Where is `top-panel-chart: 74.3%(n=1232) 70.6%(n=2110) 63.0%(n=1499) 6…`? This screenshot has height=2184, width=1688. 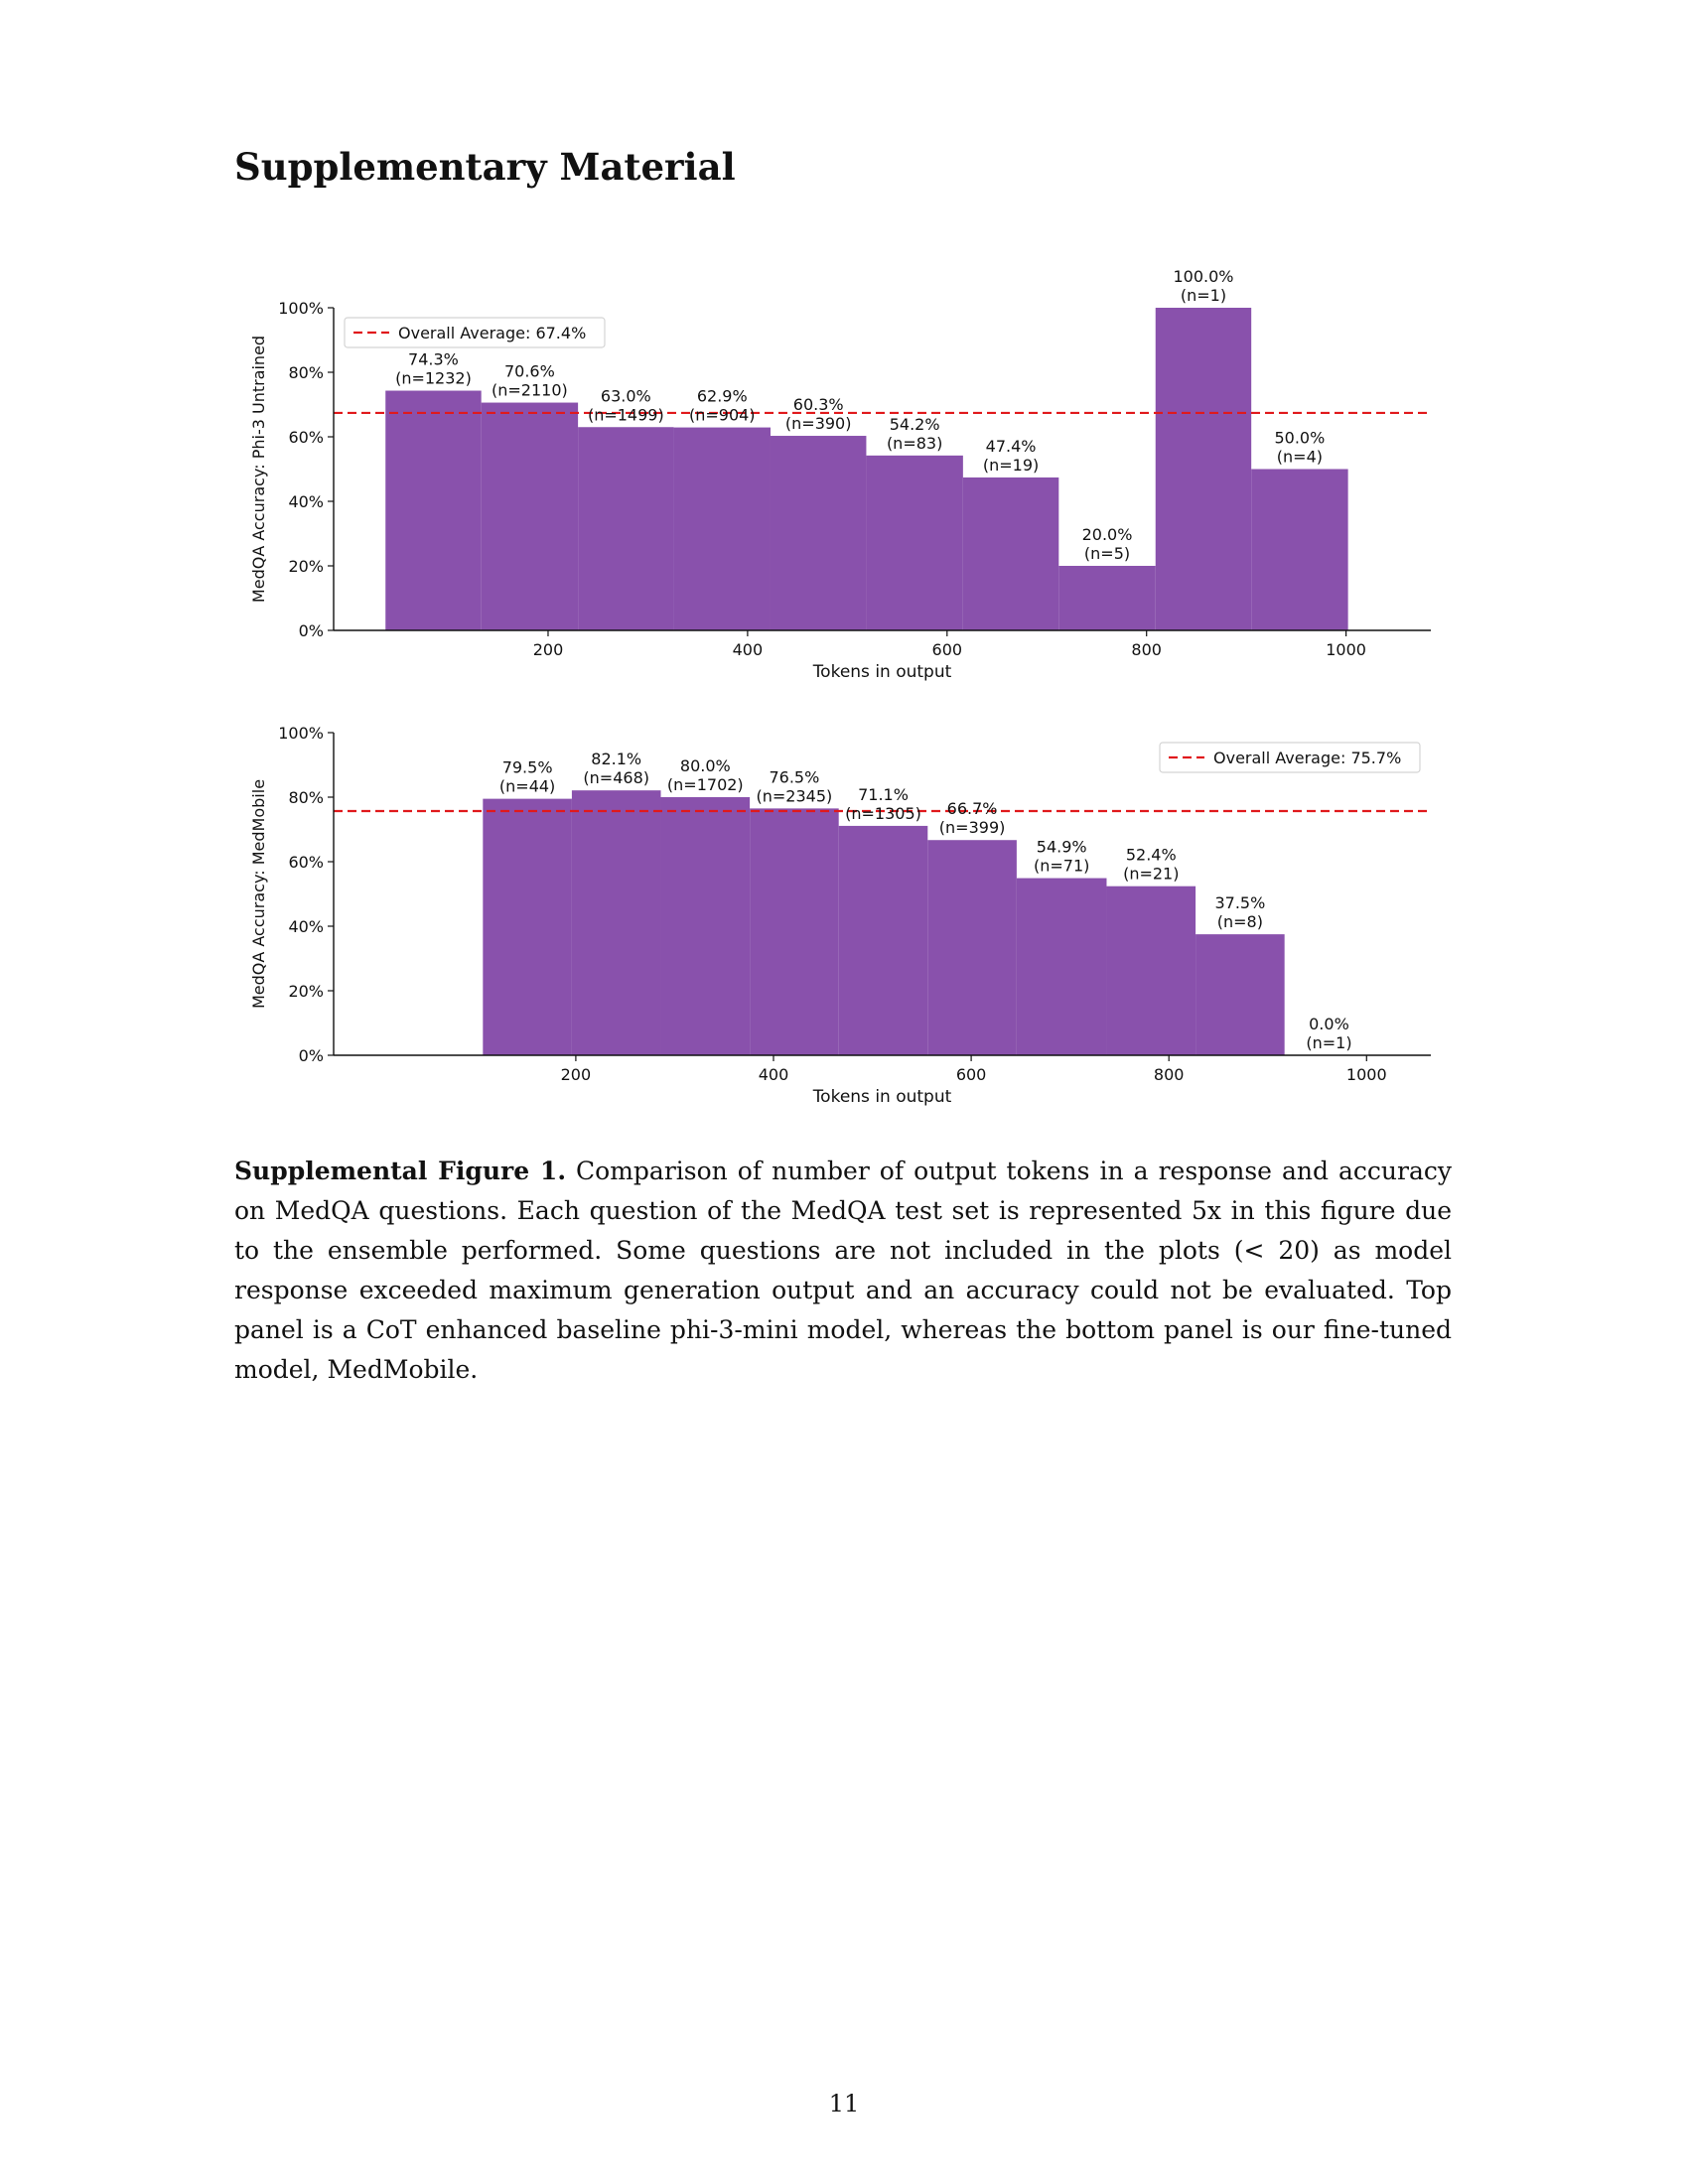
top-panel-chart: 74.3%(n=1232) 70.6%(n=2110) 63.0%(n=1499) 6… is located at coordinates (840, 474).